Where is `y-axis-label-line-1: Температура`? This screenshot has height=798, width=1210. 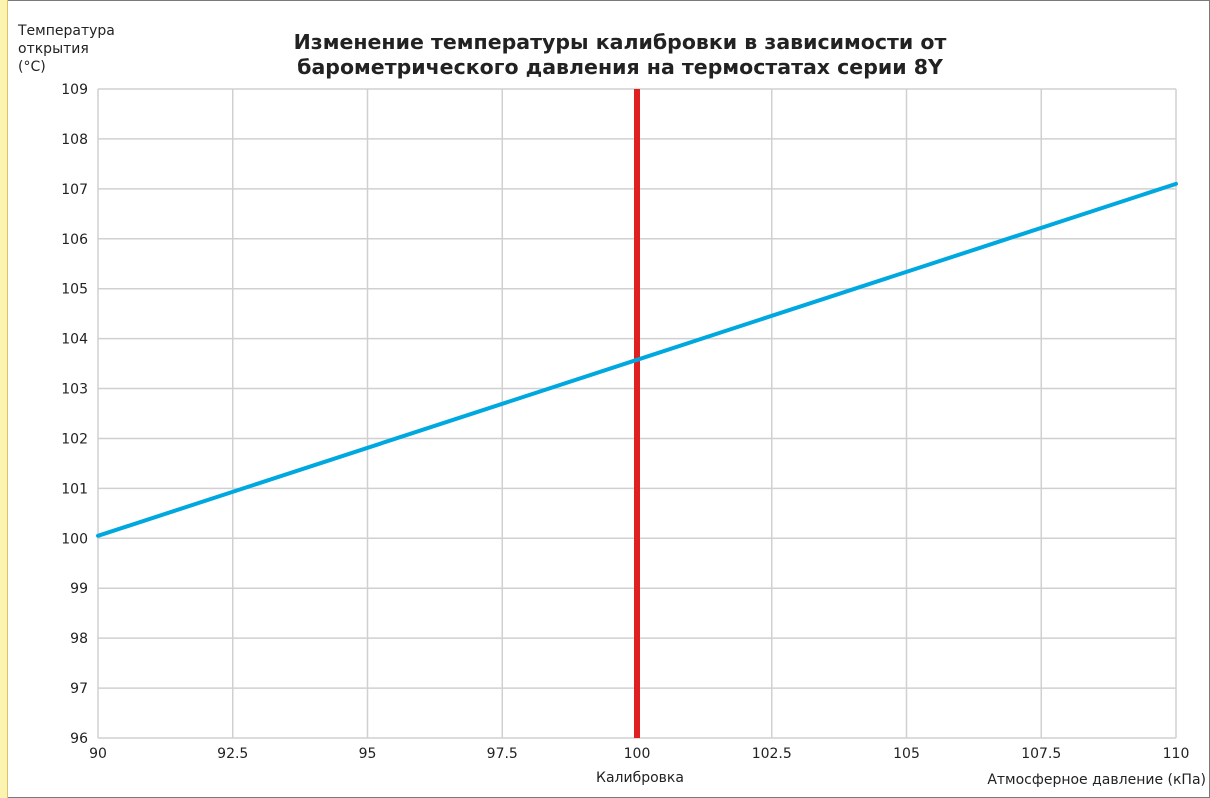
y-axis-label-line-1: Температура is located at coordinates (66, 31).